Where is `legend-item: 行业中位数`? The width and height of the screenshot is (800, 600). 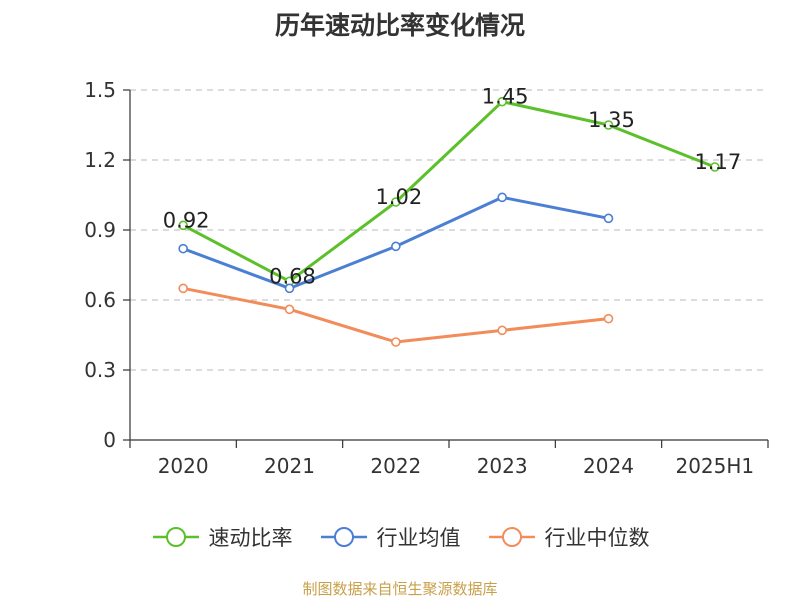 legend-item: 行业中位数 is located at coordinates (568, 537).